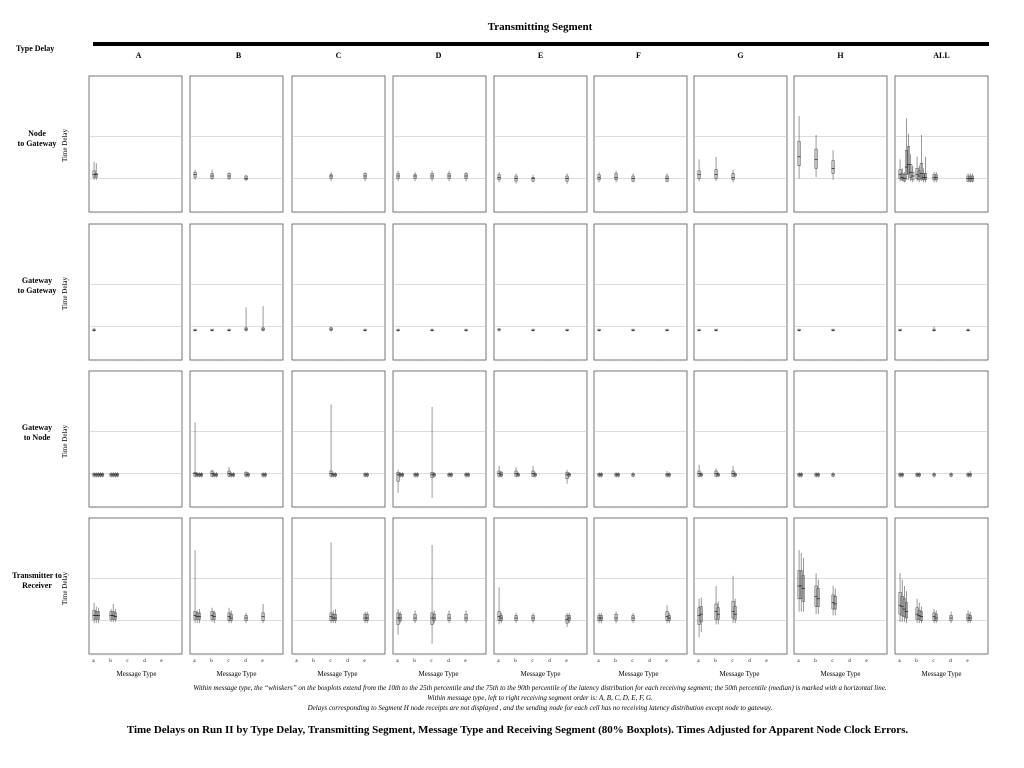  What do you see at coordinates (37, 138) in the screenshot?
I see `row-label-text: Node to Gateway` at bounding box center [37, 138].